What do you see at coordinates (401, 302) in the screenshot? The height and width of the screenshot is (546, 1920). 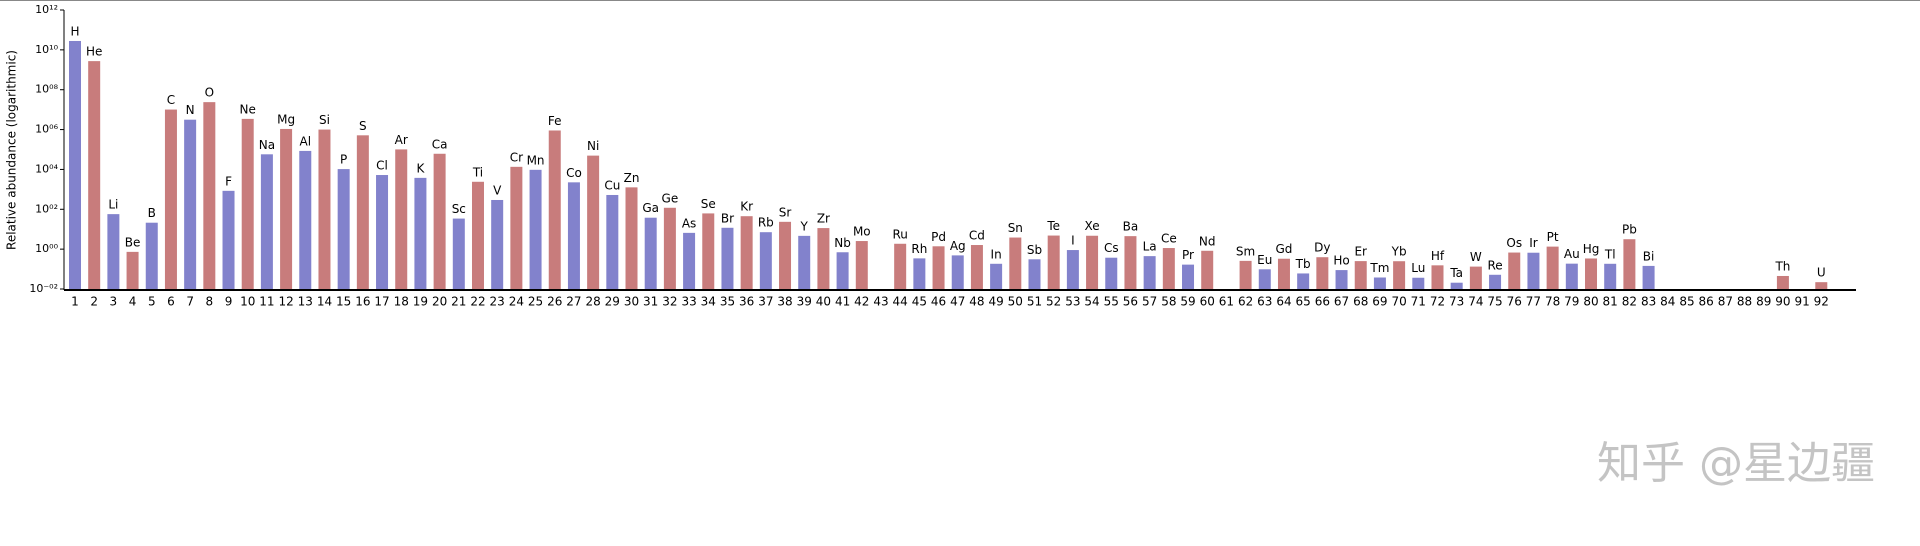 I see `x-tick-label: 18` at bounding box center [401, 302].